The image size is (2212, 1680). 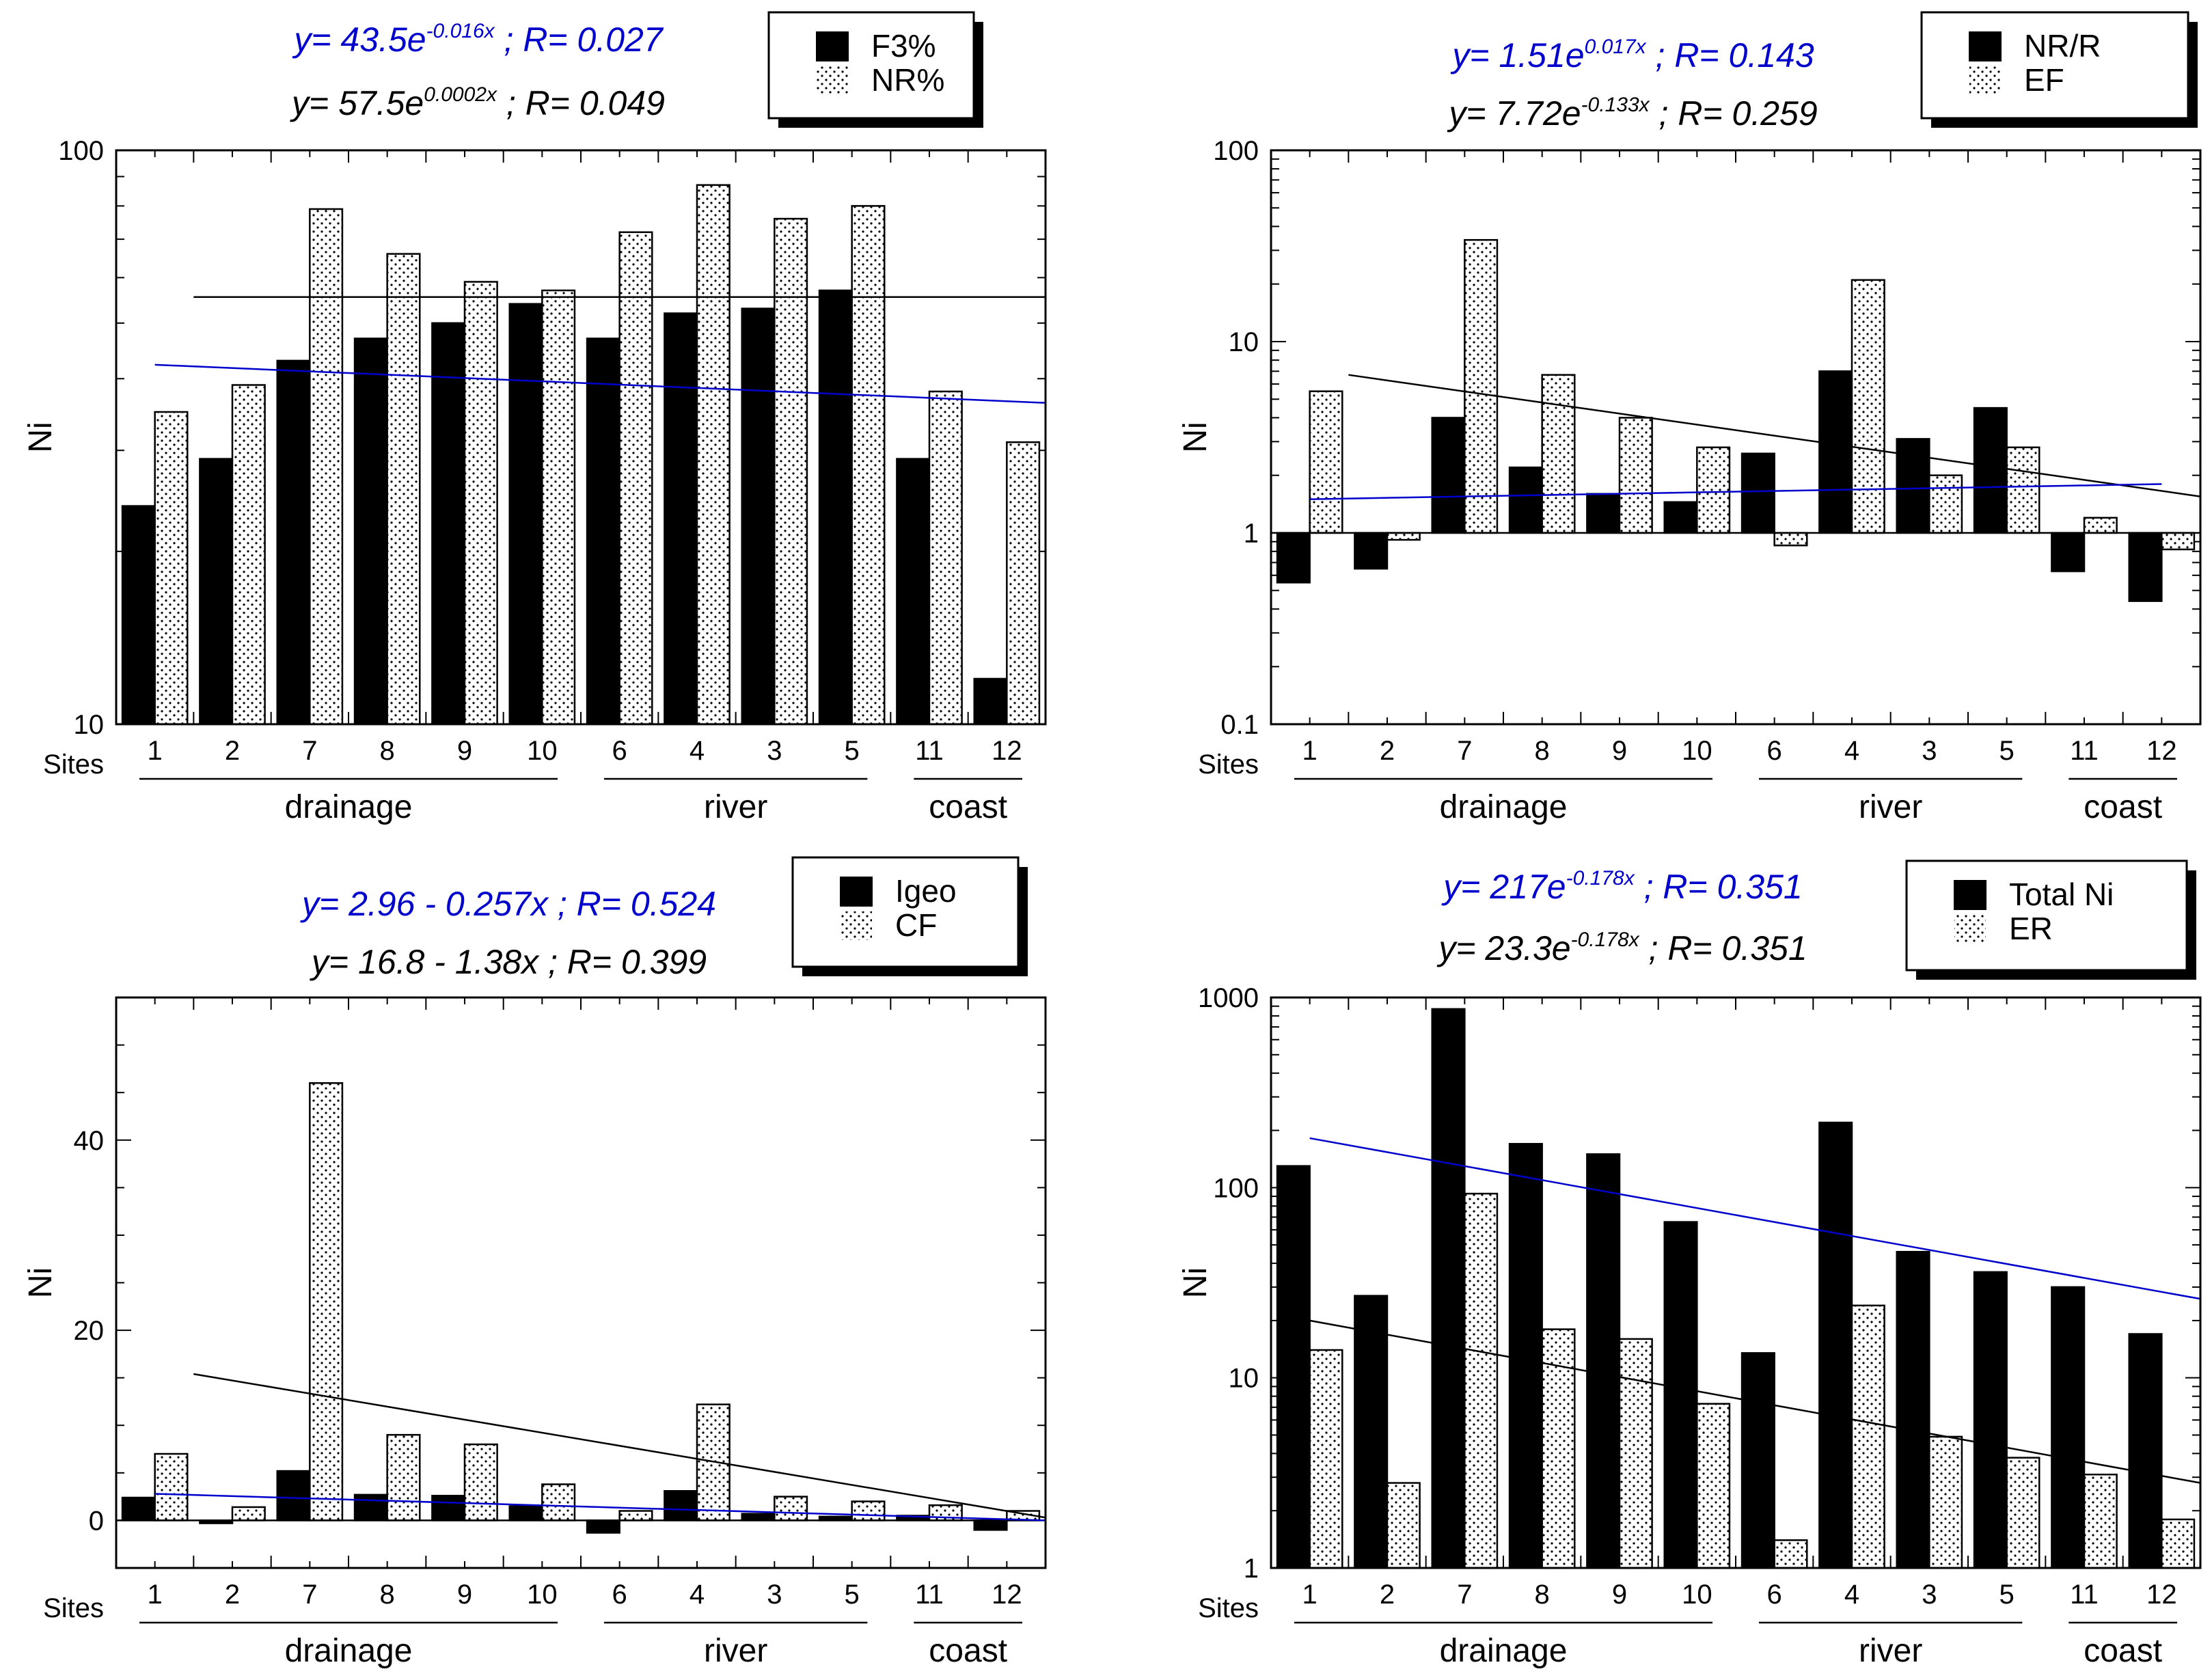 I want to click on bar-f3--site-1, so click(x=138, y=615).